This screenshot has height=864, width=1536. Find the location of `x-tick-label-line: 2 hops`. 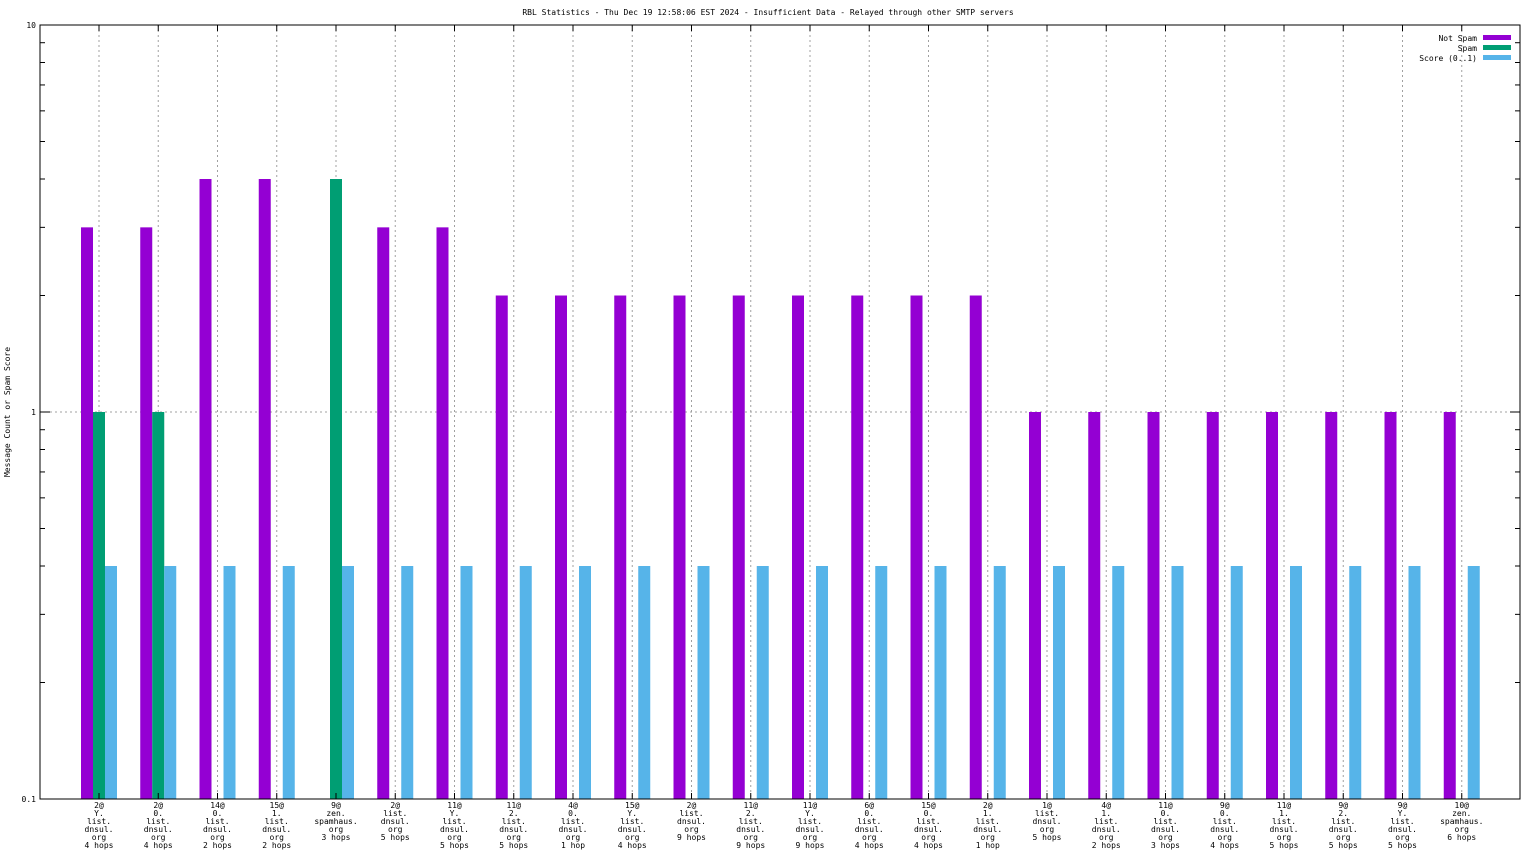

x-tick-label-line: 2 hops is located at coordinates (1106, 845).